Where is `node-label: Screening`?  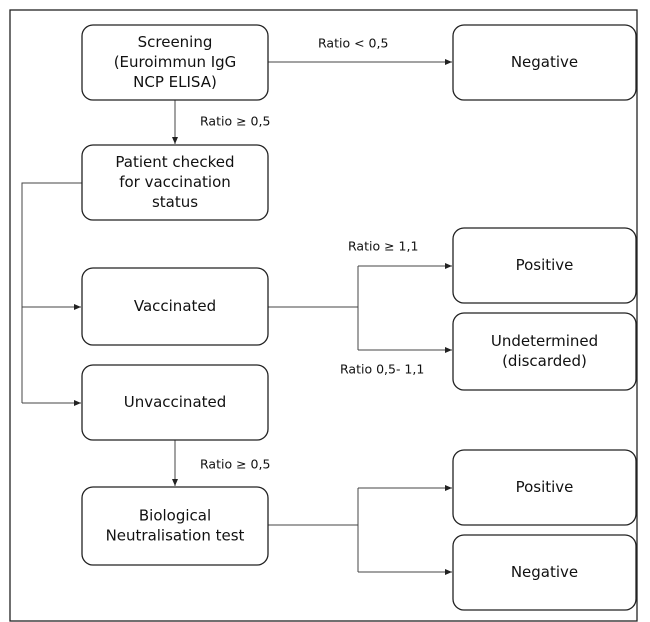 node-label: Screening is located at coordinates (175, 42).